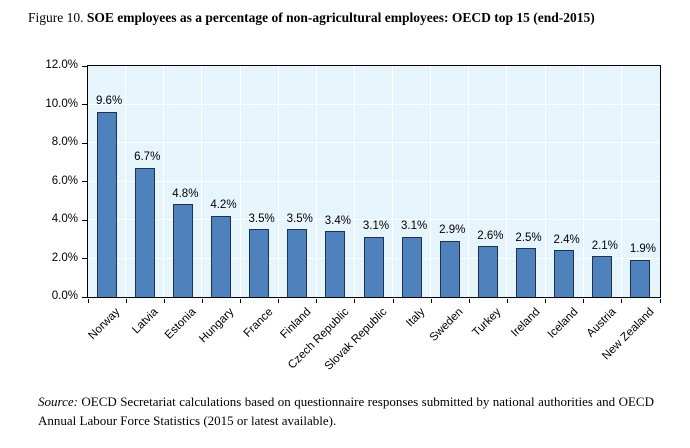 The height and width of the screenshot is (448, 690). What do you see at coordinates (182, 250) in the screenshot?
I see `bar-estonia` at bounding box center [182, 250].